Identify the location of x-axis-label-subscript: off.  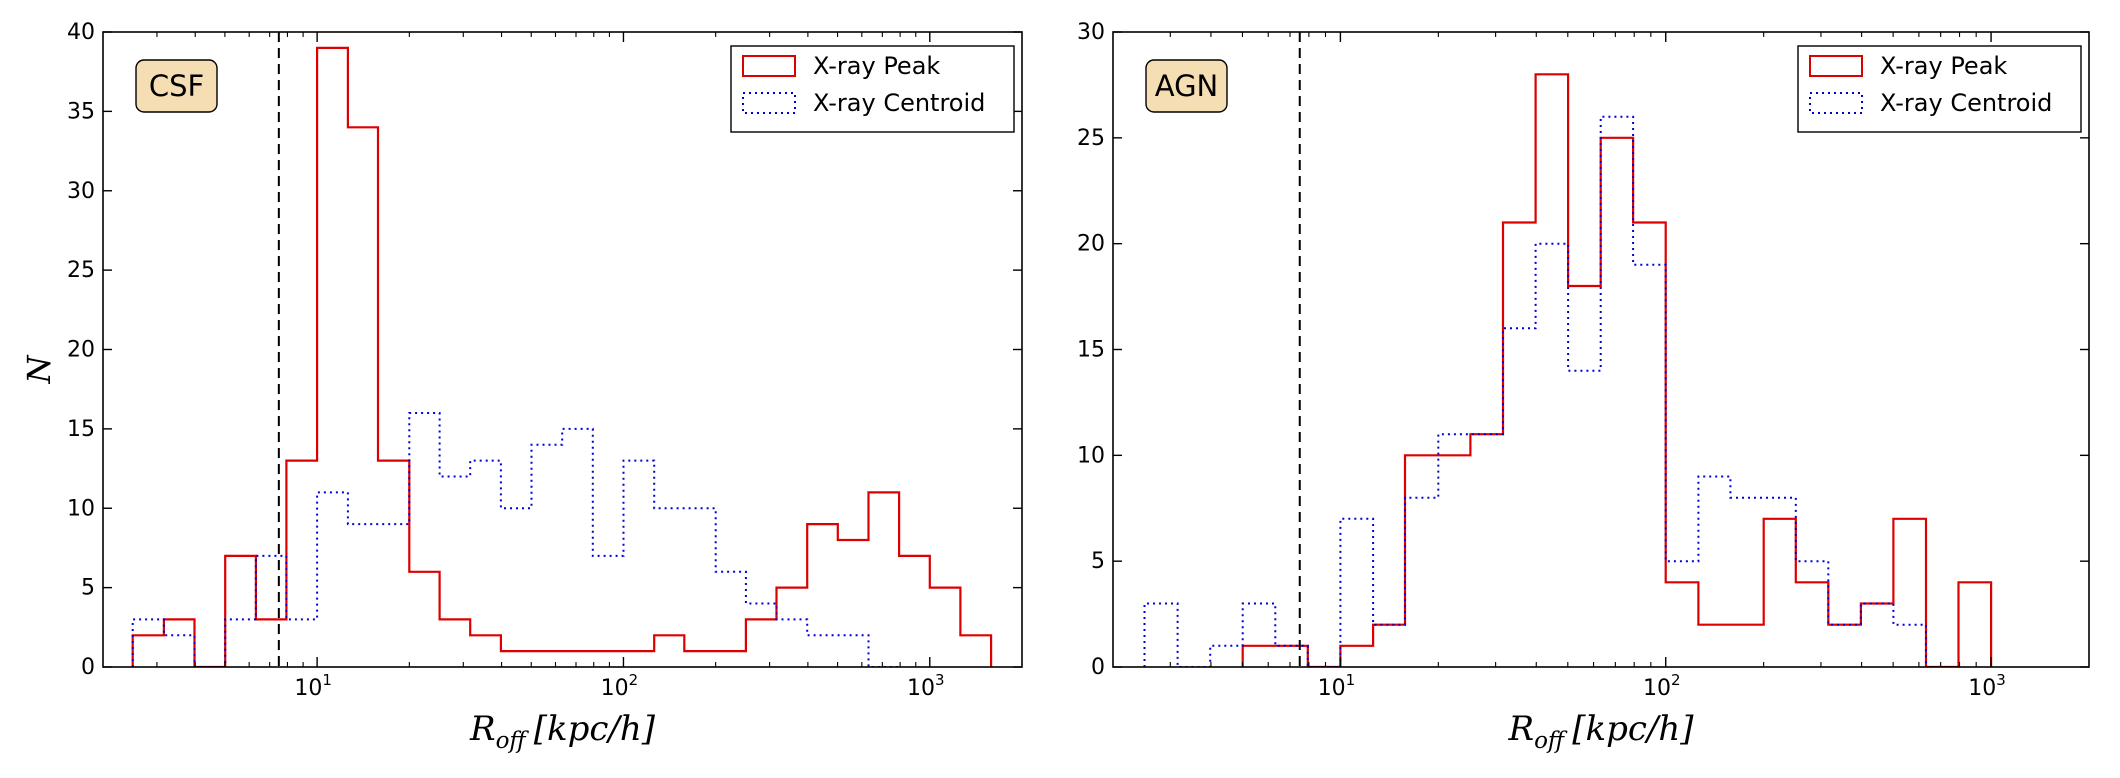
(1551, 741).